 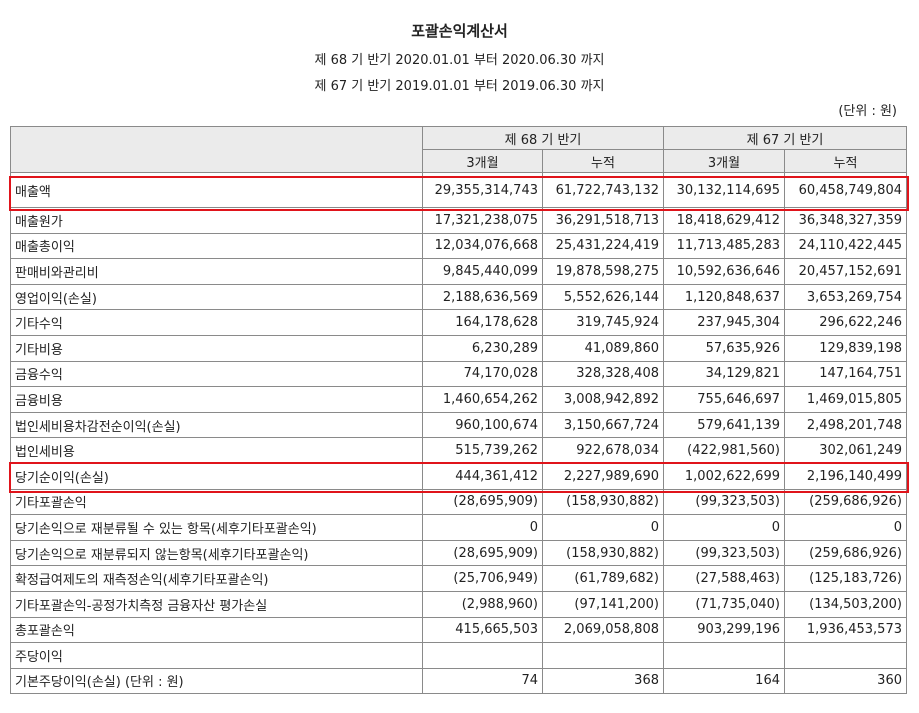 What do you see at coordinates (216, 476) in the screenshot?
I see `row-label: 당기순이익(손실)` at bounding box center [216, 476].